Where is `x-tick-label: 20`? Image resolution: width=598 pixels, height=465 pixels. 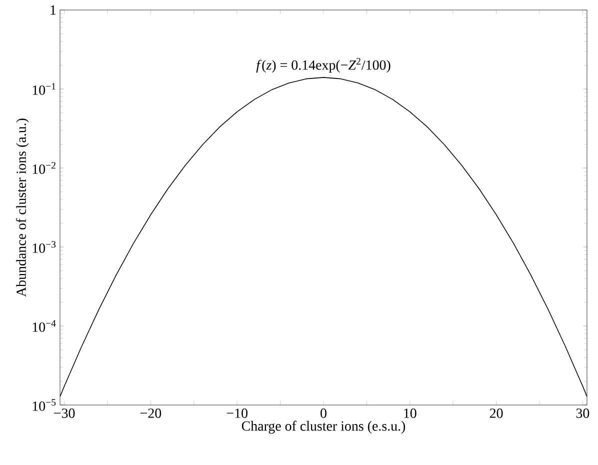 x-tick-label: 20 is located at coordinates (496, 413).